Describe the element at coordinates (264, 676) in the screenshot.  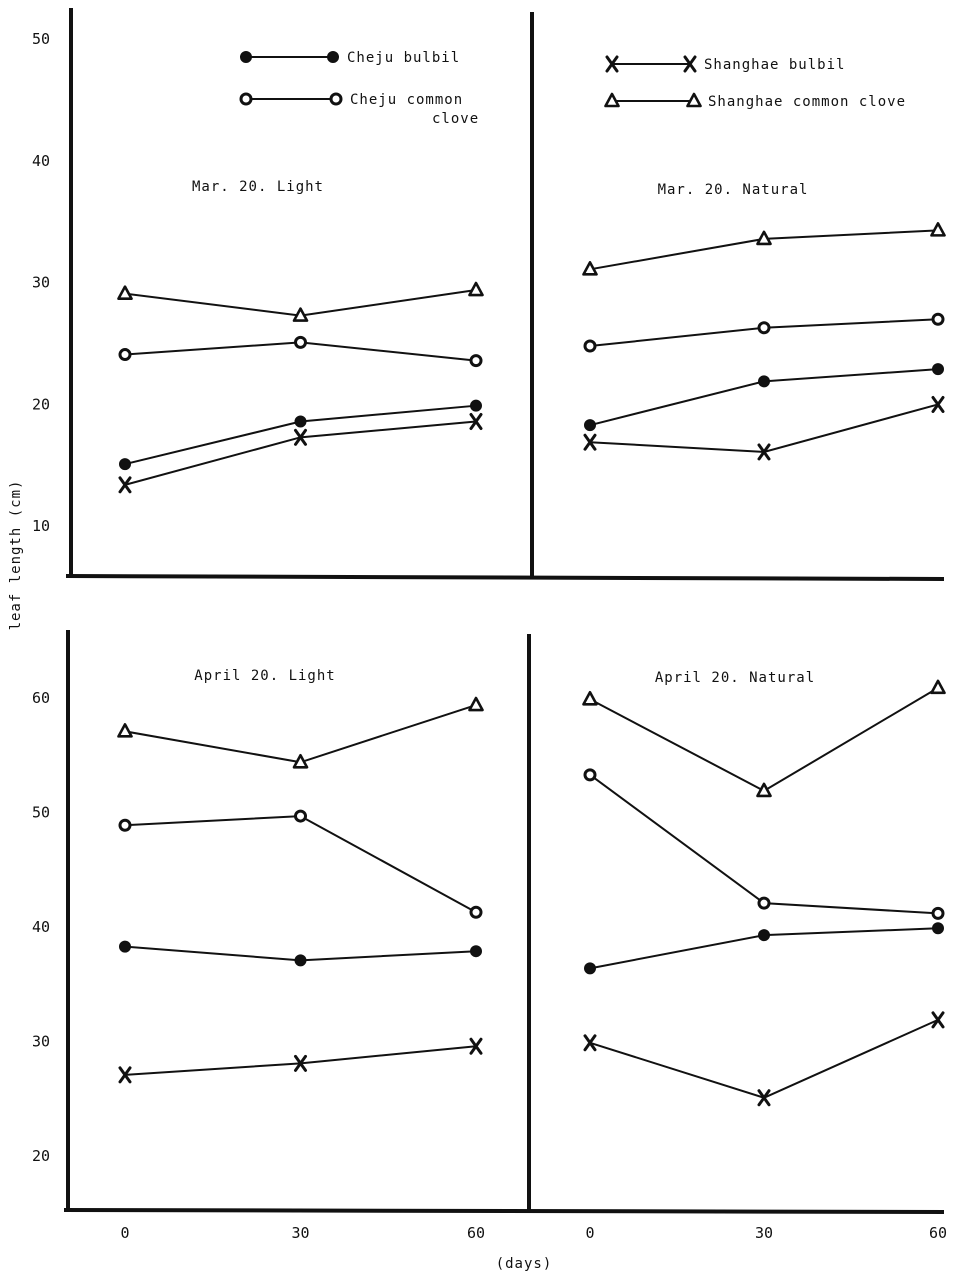
I see `panel-title-april-20-light: April 20. Light` at that location.